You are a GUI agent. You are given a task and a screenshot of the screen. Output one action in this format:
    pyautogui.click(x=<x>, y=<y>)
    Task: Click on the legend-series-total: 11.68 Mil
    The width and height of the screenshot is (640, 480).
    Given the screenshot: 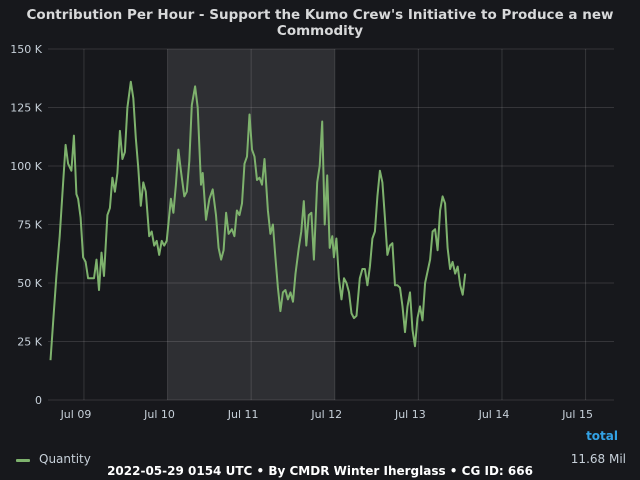 What is the action you would take?
    pyautogui.click(x=598, y=459)
    